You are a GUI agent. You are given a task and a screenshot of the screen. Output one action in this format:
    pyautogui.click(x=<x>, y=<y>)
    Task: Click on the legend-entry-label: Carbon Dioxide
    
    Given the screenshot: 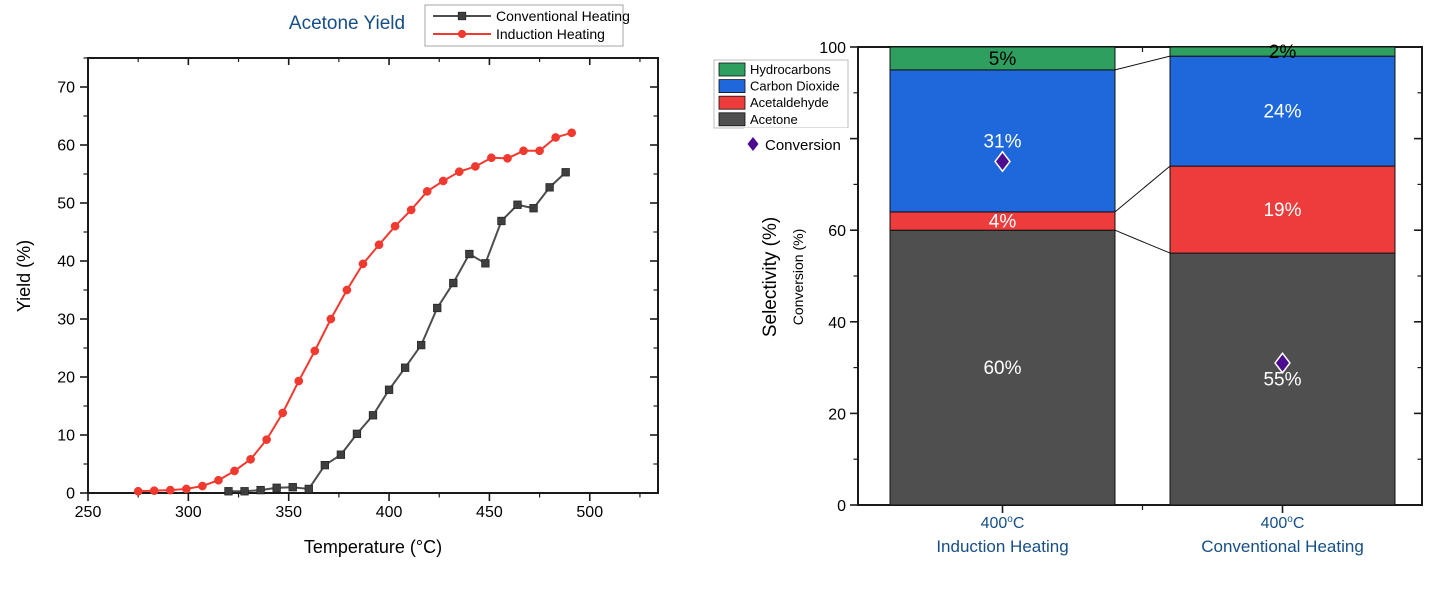 What is the action you would take?
    pyautogui.click(x=795, y=86)
    